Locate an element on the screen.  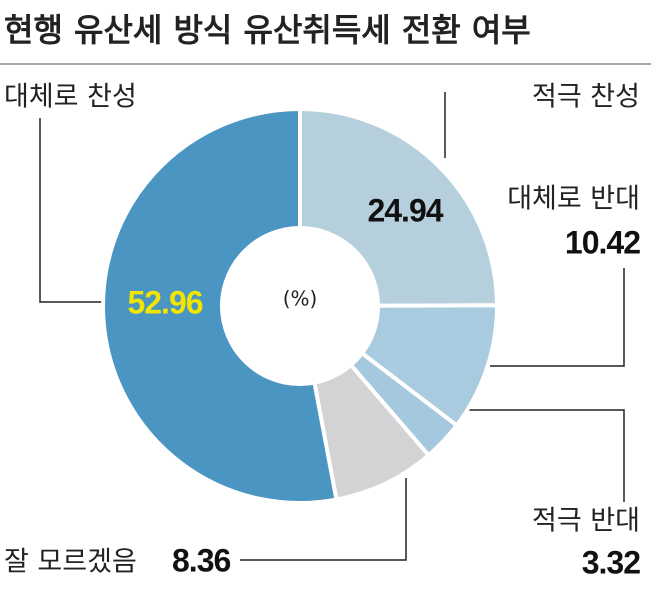
category-label: 적극 찬성 is located at coordinates (586, 97).